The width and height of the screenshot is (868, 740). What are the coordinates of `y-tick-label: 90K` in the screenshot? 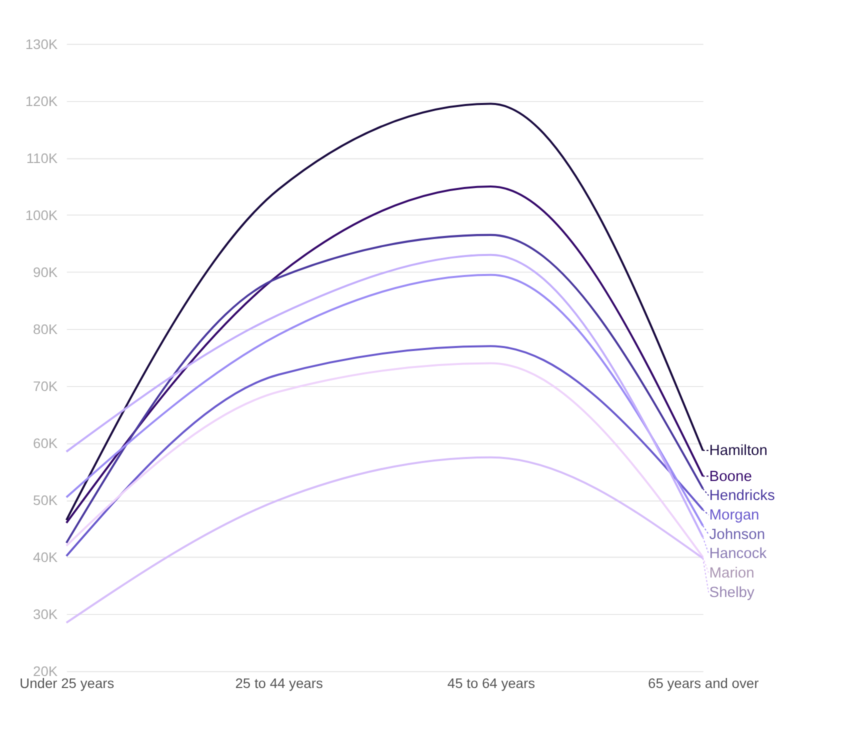 It's located at (45, 272).